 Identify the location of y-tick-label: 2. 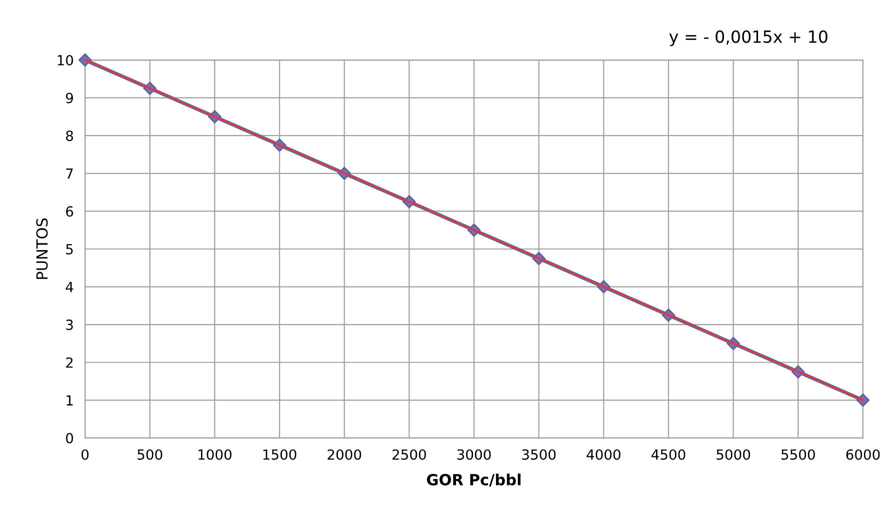
(69, 362).